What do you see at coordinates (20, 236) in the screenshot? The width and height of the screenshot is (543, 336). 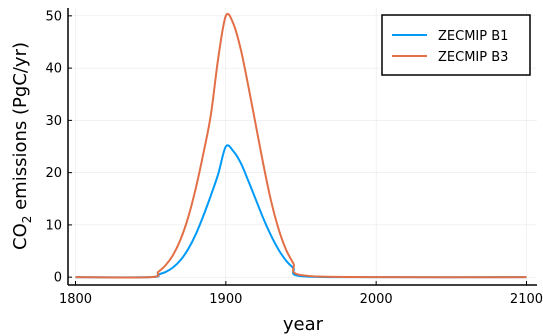 I see `y-axis-label-prefix: CO` at bounding box center [20, 236].